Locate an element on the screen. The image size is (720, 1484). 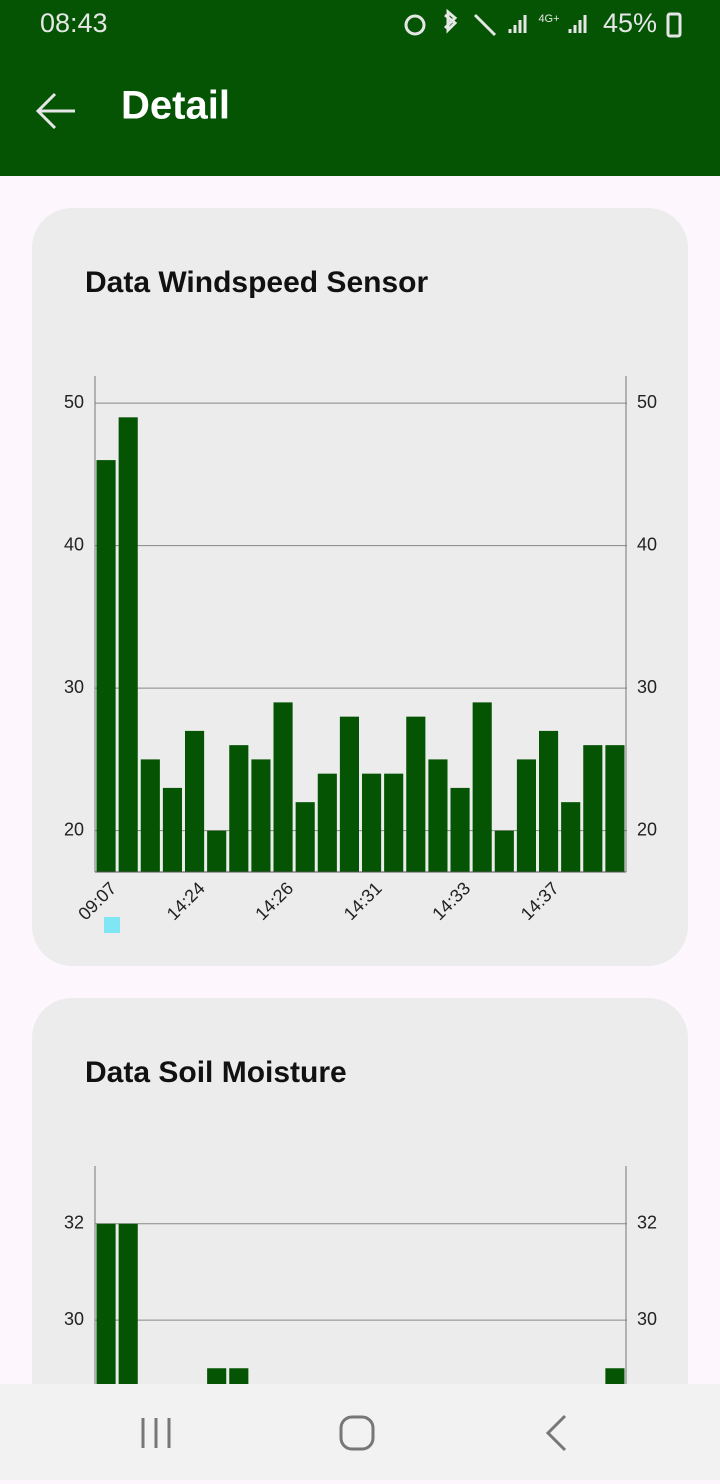
recents-button is located at coordinates (156, 1433).